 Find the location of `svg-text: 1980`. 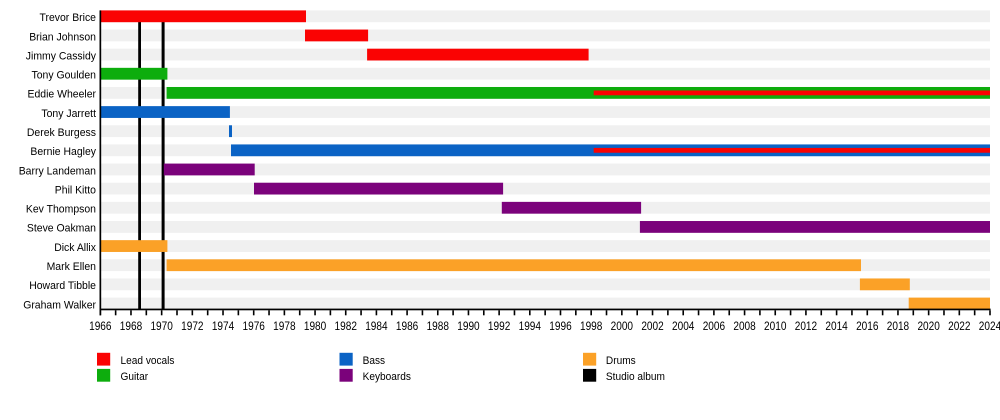

svg-text: 1980 is located at coordinates (315, 326).